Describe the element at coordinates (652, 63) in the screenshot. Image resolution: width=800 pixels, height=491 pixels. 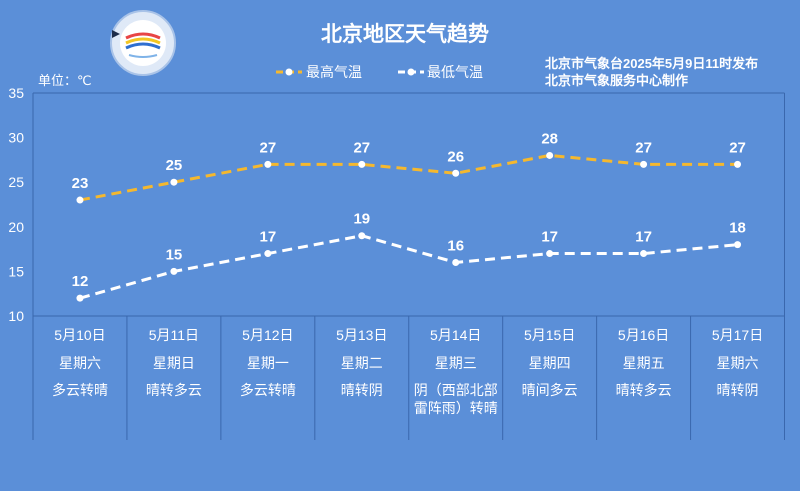
I see `issuer-published: 北京市气象台2025年5月9日11时发布` at that location.